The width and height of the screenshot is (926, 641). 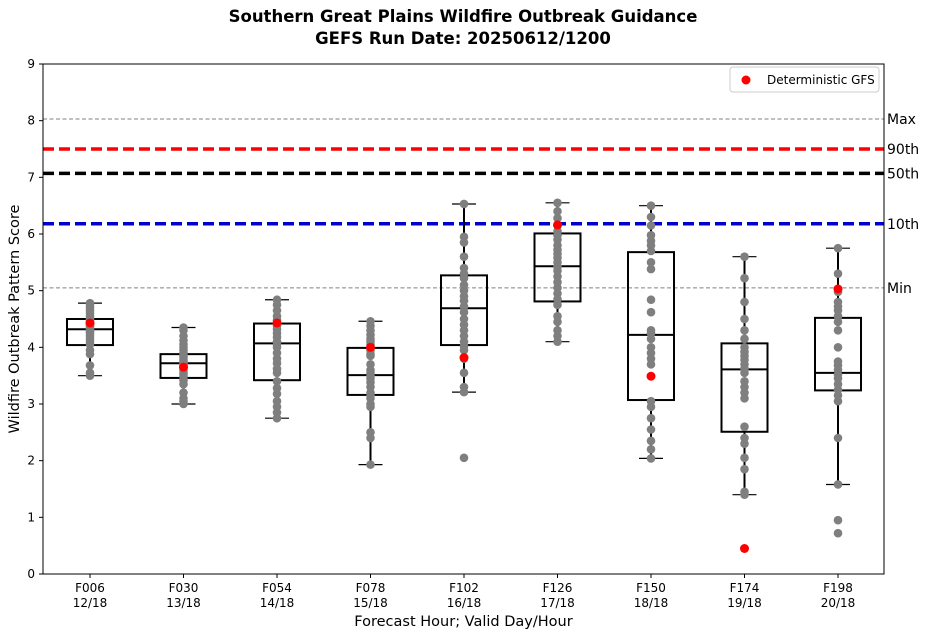 I want to click on y-tick-label: 1, so click(x=31, y=517).